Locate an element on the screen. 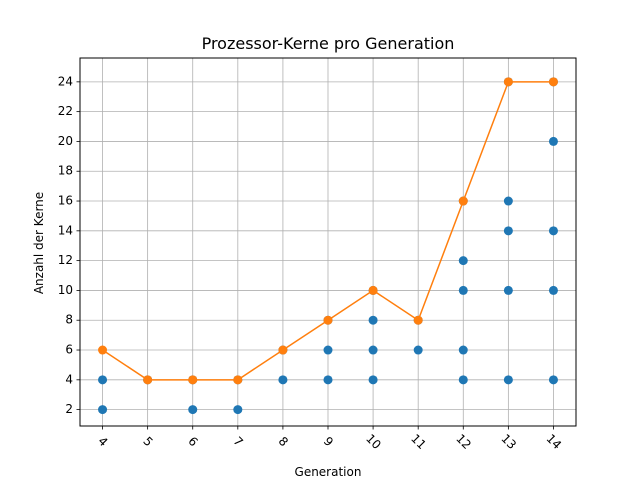 The width and height of the screenshot is (640, 480). y-tick-label: 10 is located at coordinates (65, 290).